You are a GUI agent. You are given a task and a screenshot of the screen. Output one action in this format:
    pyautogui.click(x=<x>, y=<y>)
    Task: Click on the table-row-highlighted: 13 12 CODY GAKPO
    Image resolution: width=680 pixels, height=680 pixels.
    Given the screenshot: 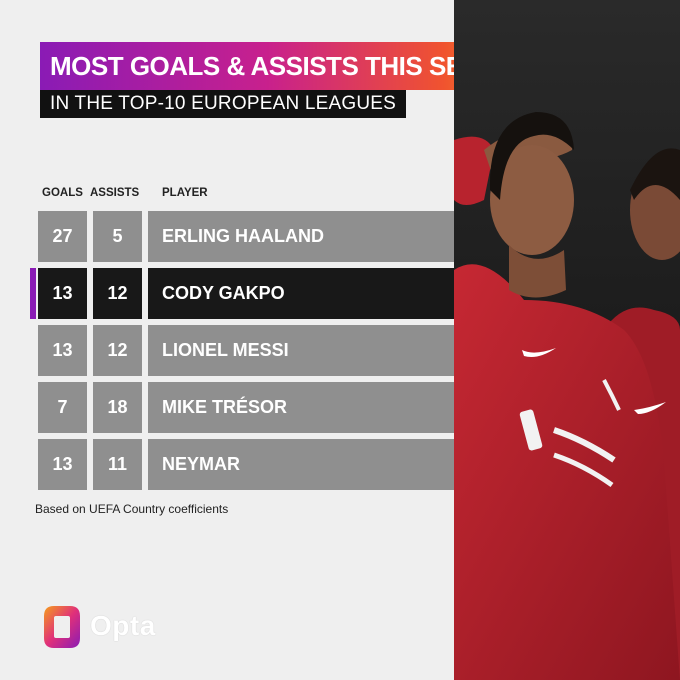 What is the action you would take?
    pyautogui.click(x=227, y=293)
    